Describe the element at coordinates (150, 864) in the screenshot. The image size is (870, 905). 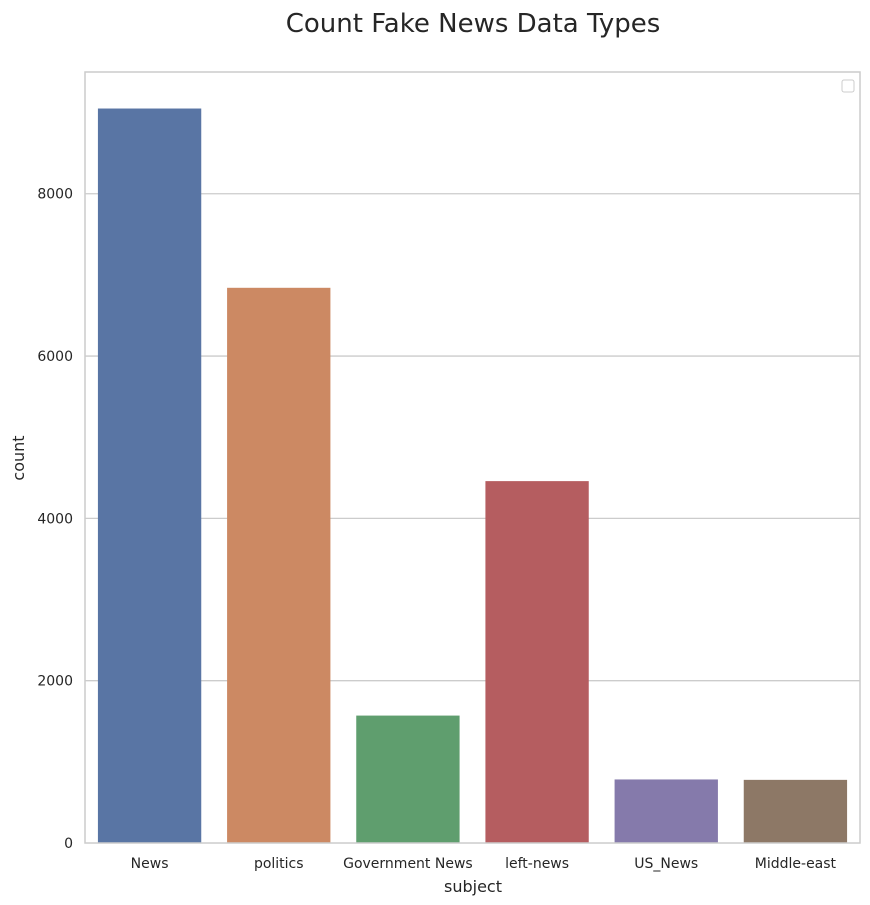
I see `x-tick-label: News` at that location.